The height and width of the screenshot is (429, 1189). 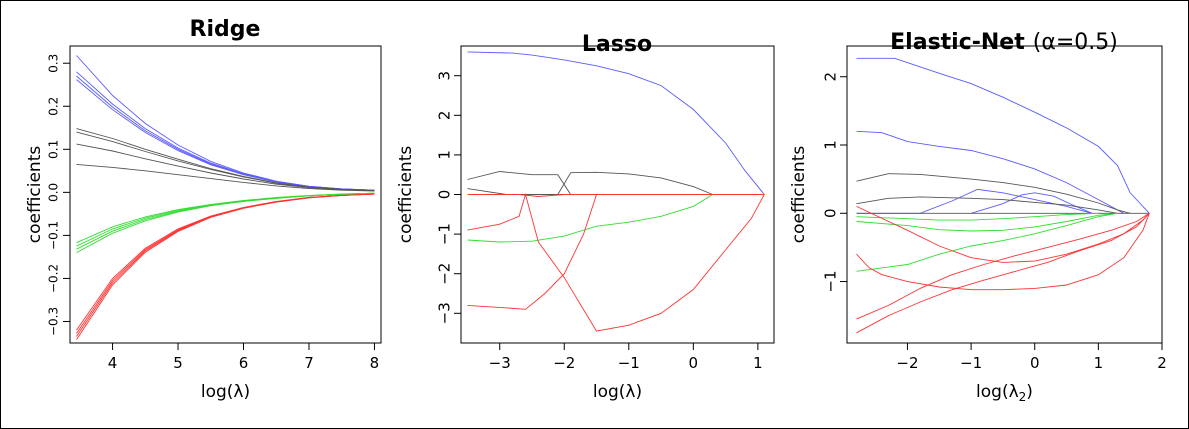 What do you see at coordinates (445, 274) in the screenshot?
I see `y-tick-label: −2` at bounding box center [445, 274].